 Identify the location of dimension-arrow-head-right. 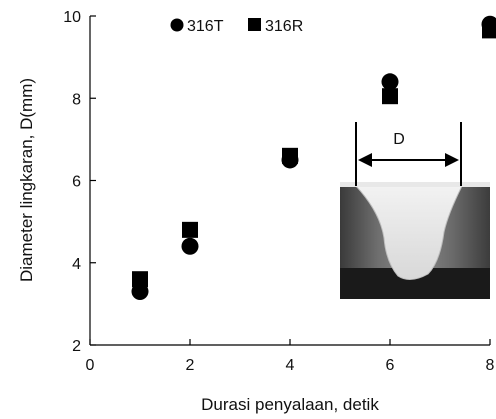
(452, 160).